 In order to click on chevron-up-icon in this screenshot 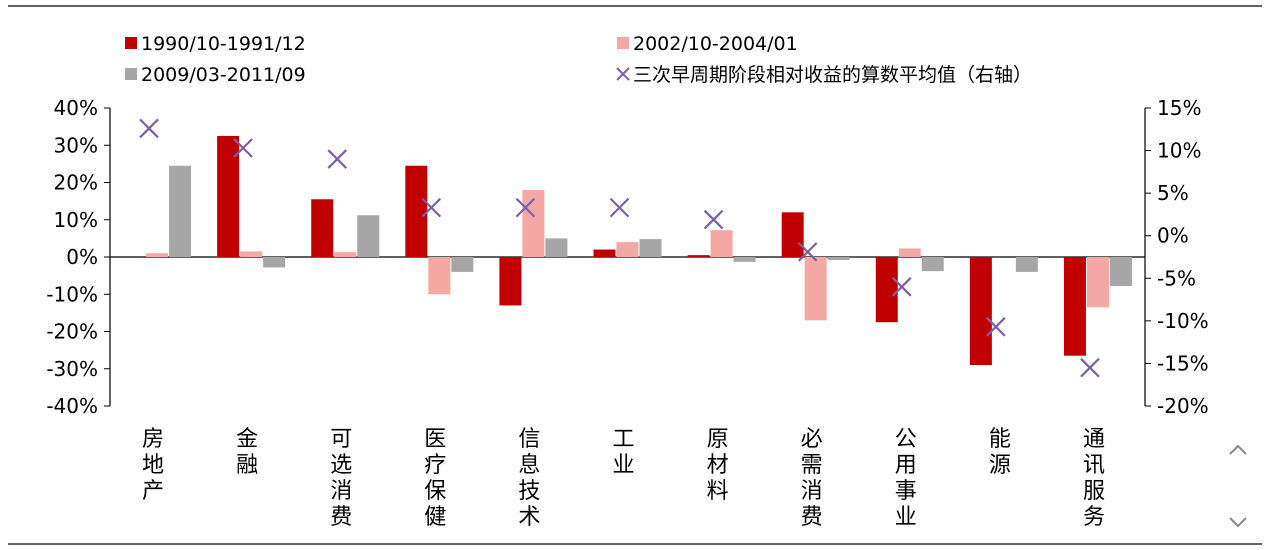, I will do `click(1238, 449)`.